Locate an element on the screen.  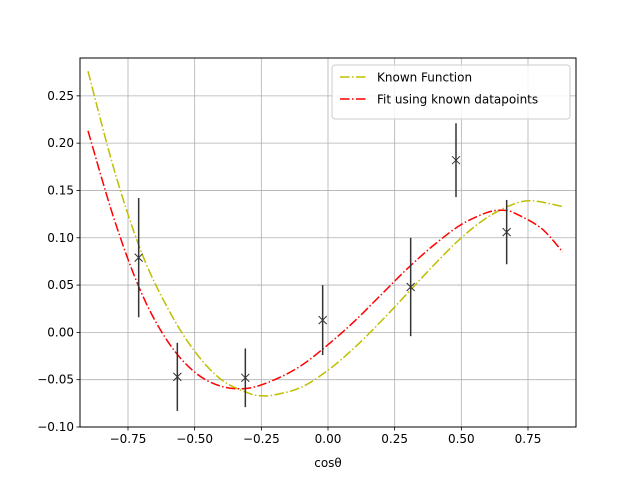
y-tick-label: 0.10 is located at coordinates (60, 238).